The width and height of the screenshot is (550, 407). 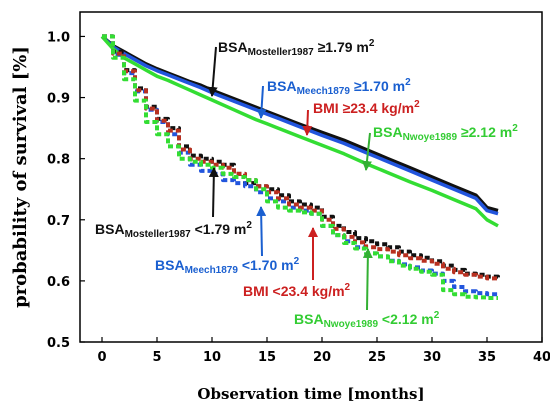 I want to click on x-tick-label: 15, so click(x=267, y=357).